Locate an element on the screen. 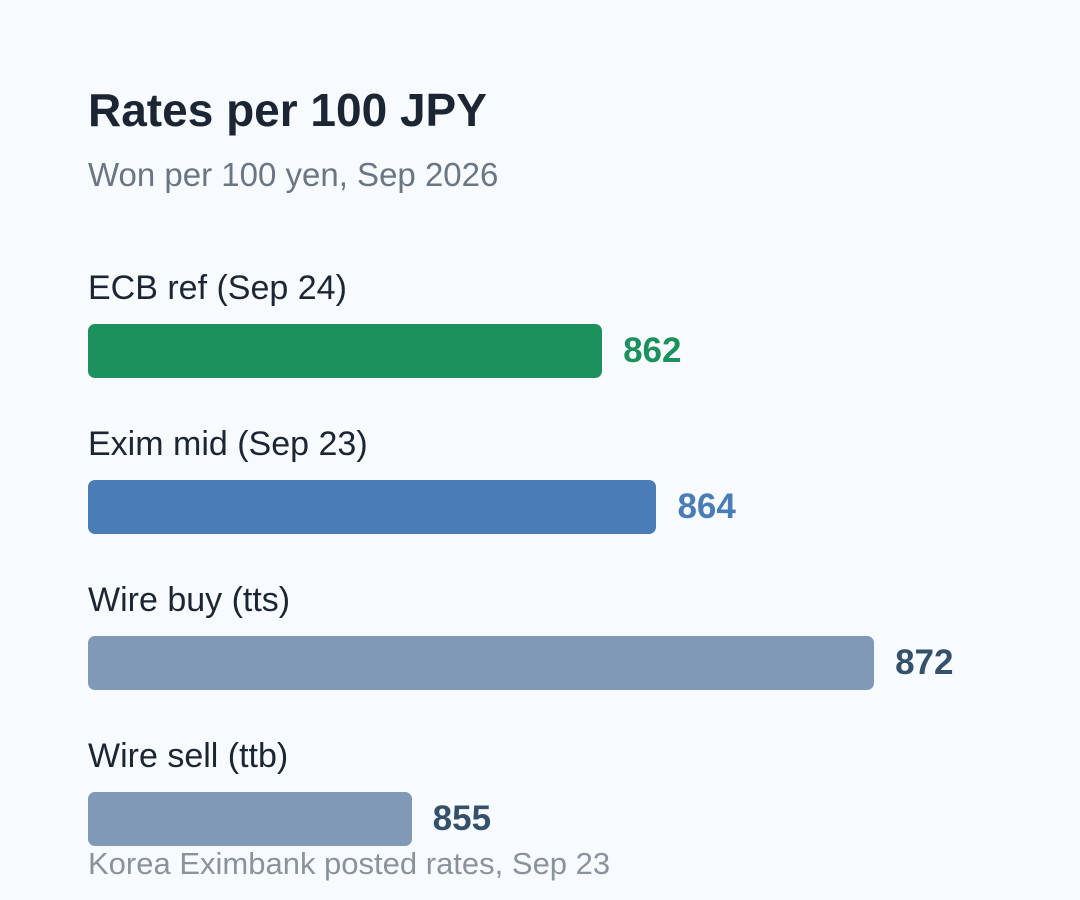  bar-label: ECB ref (Sep 24) is located at coordinates (217, 288).